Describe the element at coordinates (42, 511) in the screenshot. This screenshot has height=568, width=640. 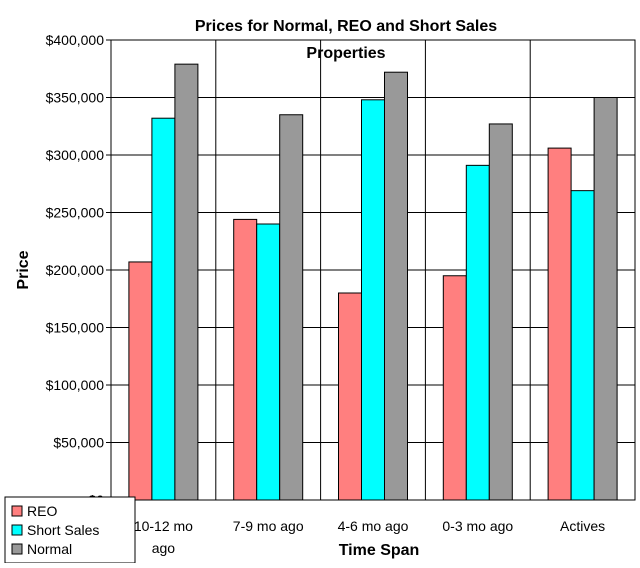
I see `legend-label: REO` at that location.